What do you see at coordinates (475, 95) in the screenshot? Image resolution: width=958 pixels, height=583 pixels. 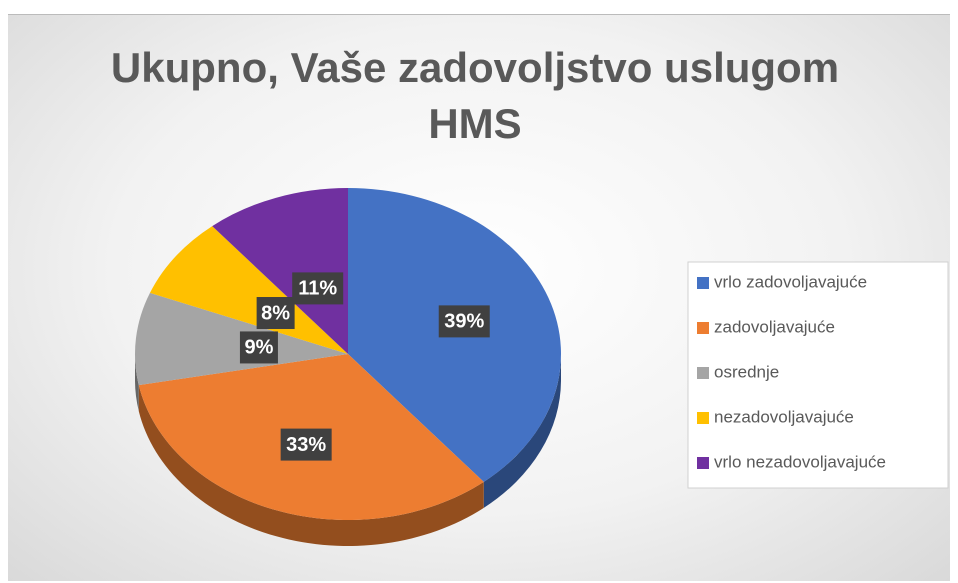 I see `chart-title: Ukupno, Vaše zadovoljstvo uslugom HMS` at bounding box center [475, 95].